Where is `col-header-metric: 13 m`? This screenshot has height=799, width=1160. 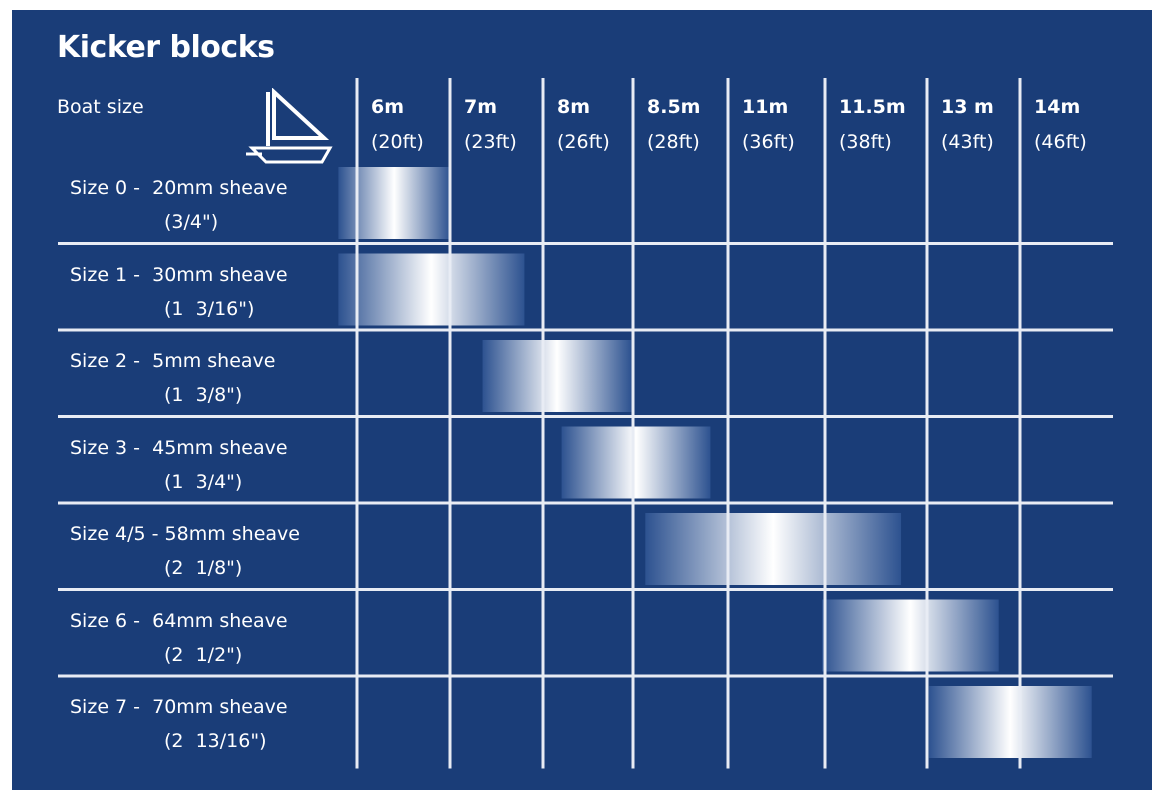
col-header-metric: 13 m is located at coordinates (967, 107).